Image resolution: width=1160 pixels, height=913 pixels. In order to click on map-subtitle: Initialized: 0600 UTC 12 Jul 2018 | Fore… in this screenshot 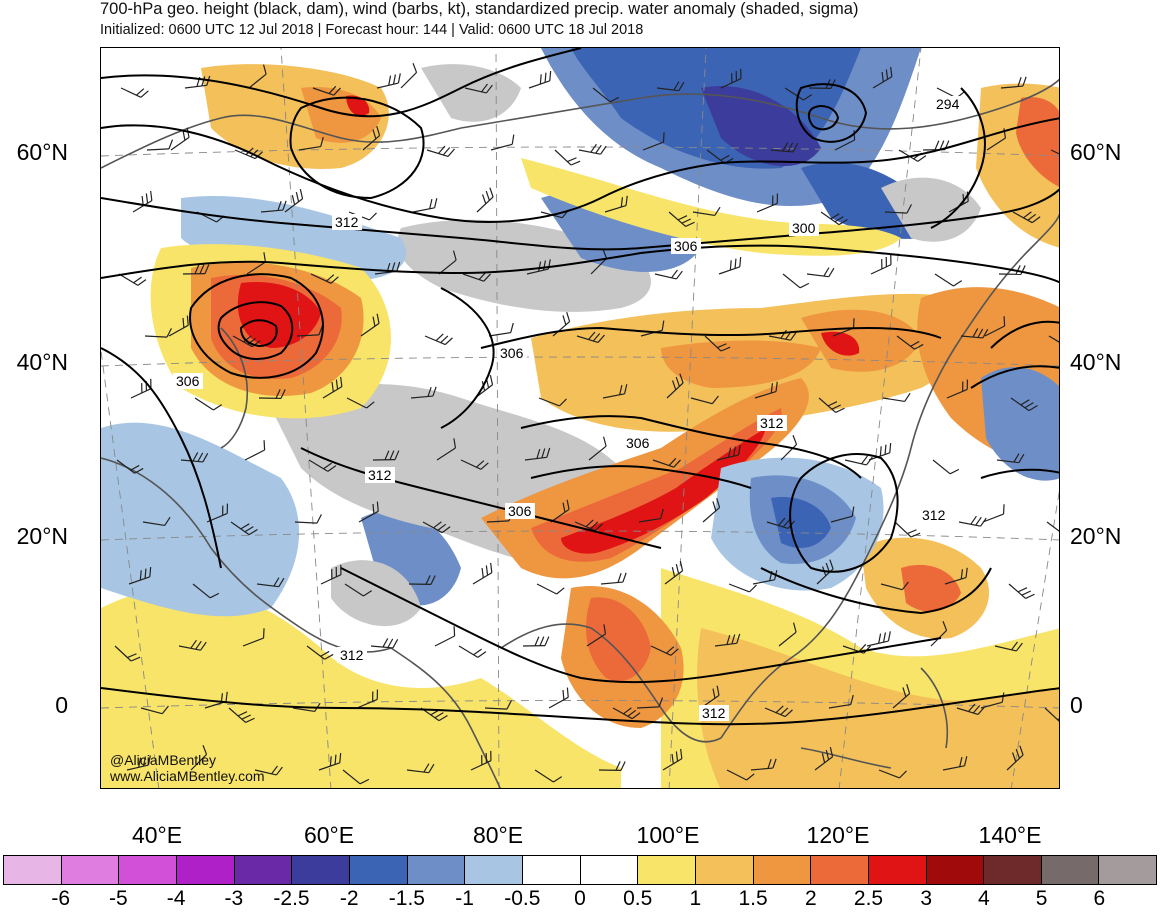, I will do `click(372, 30)`.